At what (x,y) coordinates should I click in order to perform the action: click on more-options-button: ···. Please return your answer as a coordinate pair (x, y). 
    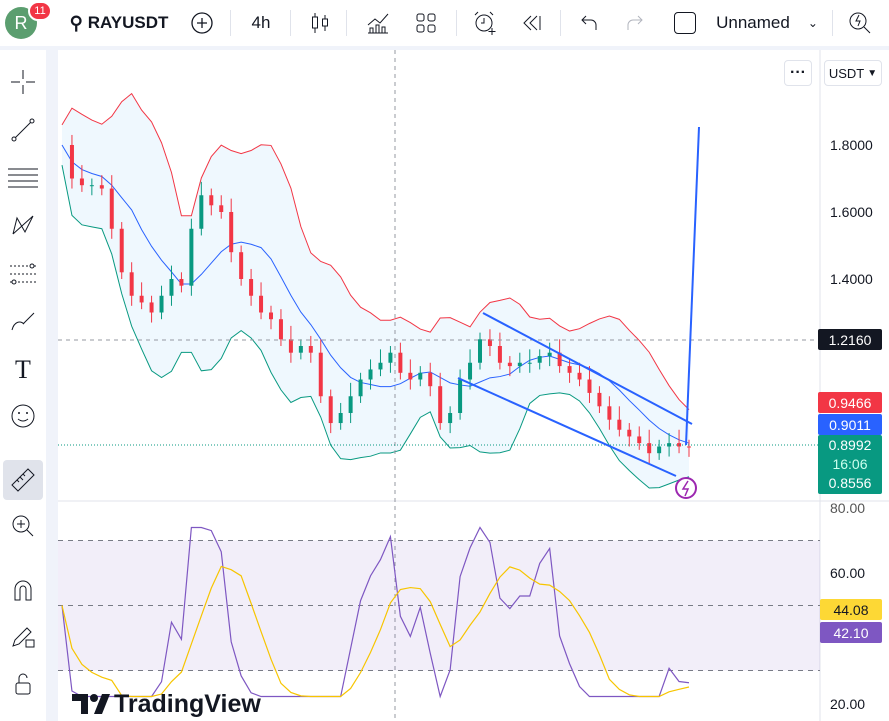
    Looking at the image, I should click on (798, 73).